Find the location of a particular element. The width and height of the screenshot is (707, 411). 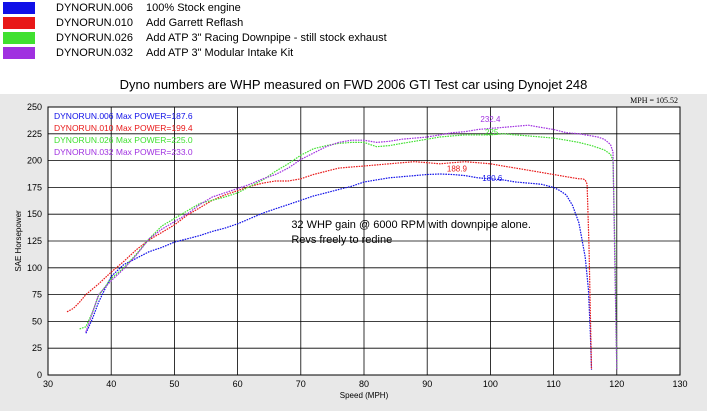

x-tick-label: 70 is located at coordinates (301, 384).